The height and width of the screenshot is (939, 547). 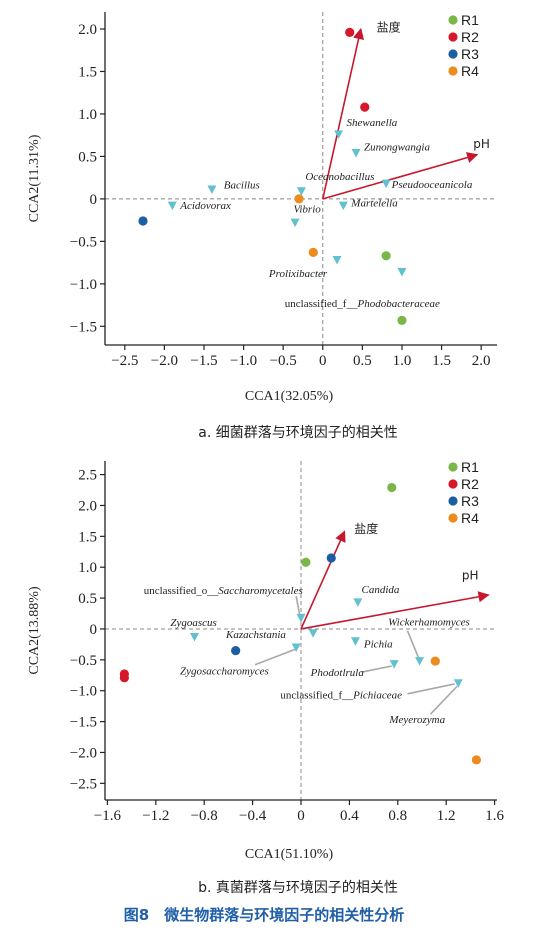 What do you see at coordinates (34, 178) in the screenshot?
I see `y-axis-label: CCA2(11.31%)` at bounding box center [34, 178].